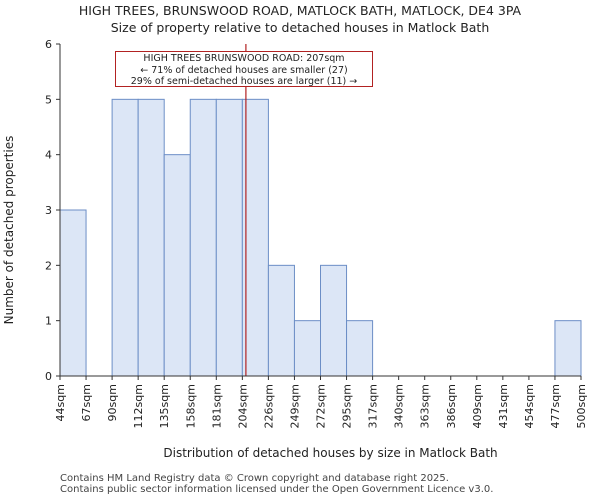 This screenshot has width=600, height=500. Describe the element at coordinates (190, 406) in the screenshot. I see `x-tick-label: 158sqm` at that location.